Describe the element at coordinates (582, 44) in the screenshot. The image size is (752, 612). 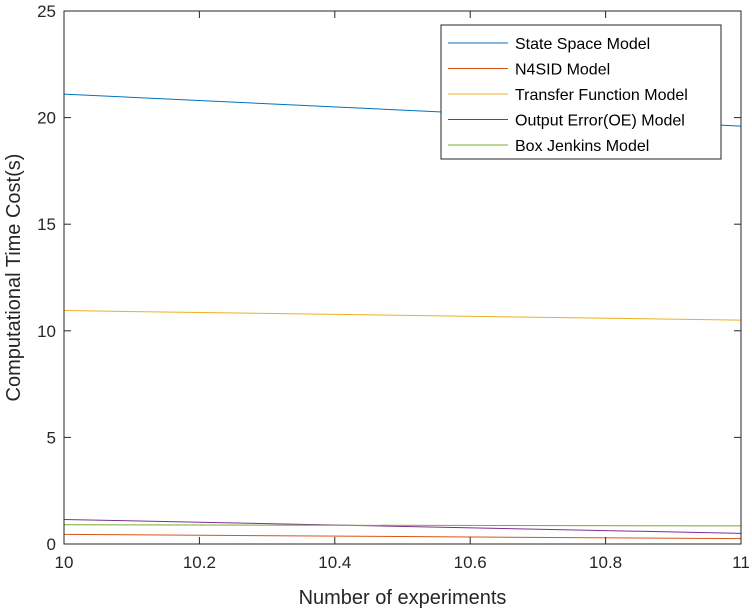
I see `legend-label: State Space Model` at that location.